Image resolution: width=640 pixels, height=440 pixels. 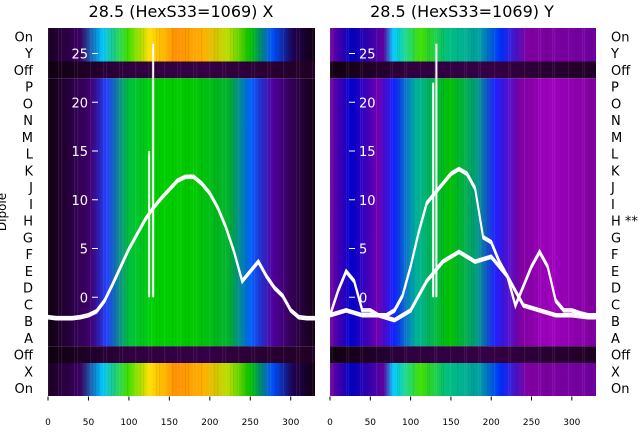 I want to click on y-axis-label: Dipole, so click(x=4, y=212).